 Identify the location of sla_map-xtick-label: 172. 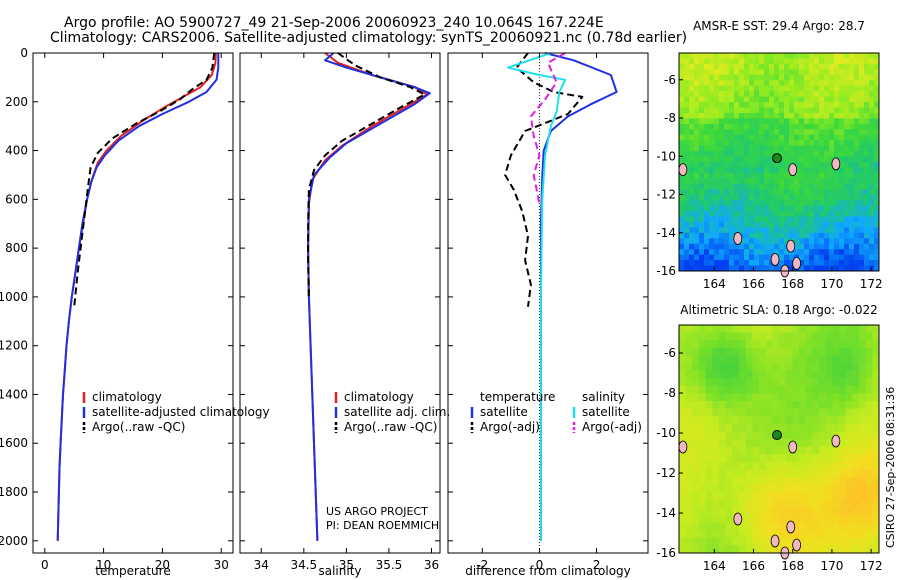
(871, 566).